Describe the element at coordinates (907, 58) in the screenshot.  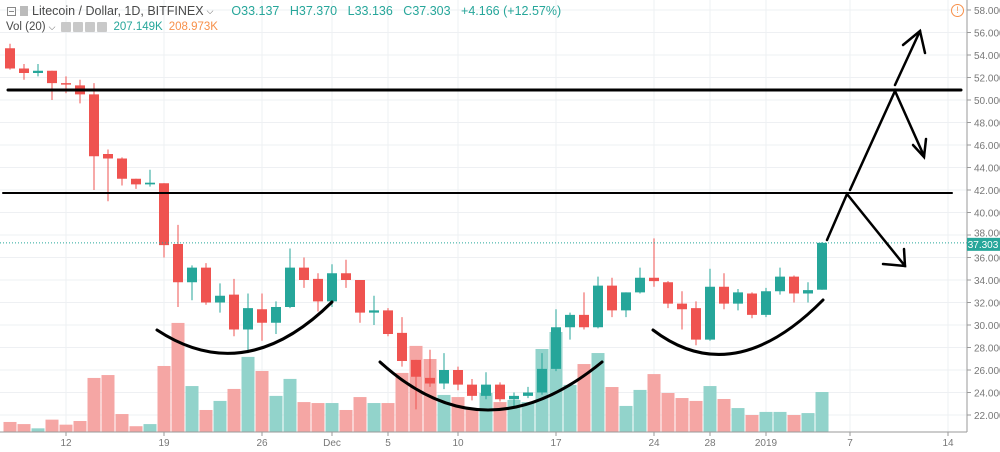
I see `drawn-arrow-up` at that location.